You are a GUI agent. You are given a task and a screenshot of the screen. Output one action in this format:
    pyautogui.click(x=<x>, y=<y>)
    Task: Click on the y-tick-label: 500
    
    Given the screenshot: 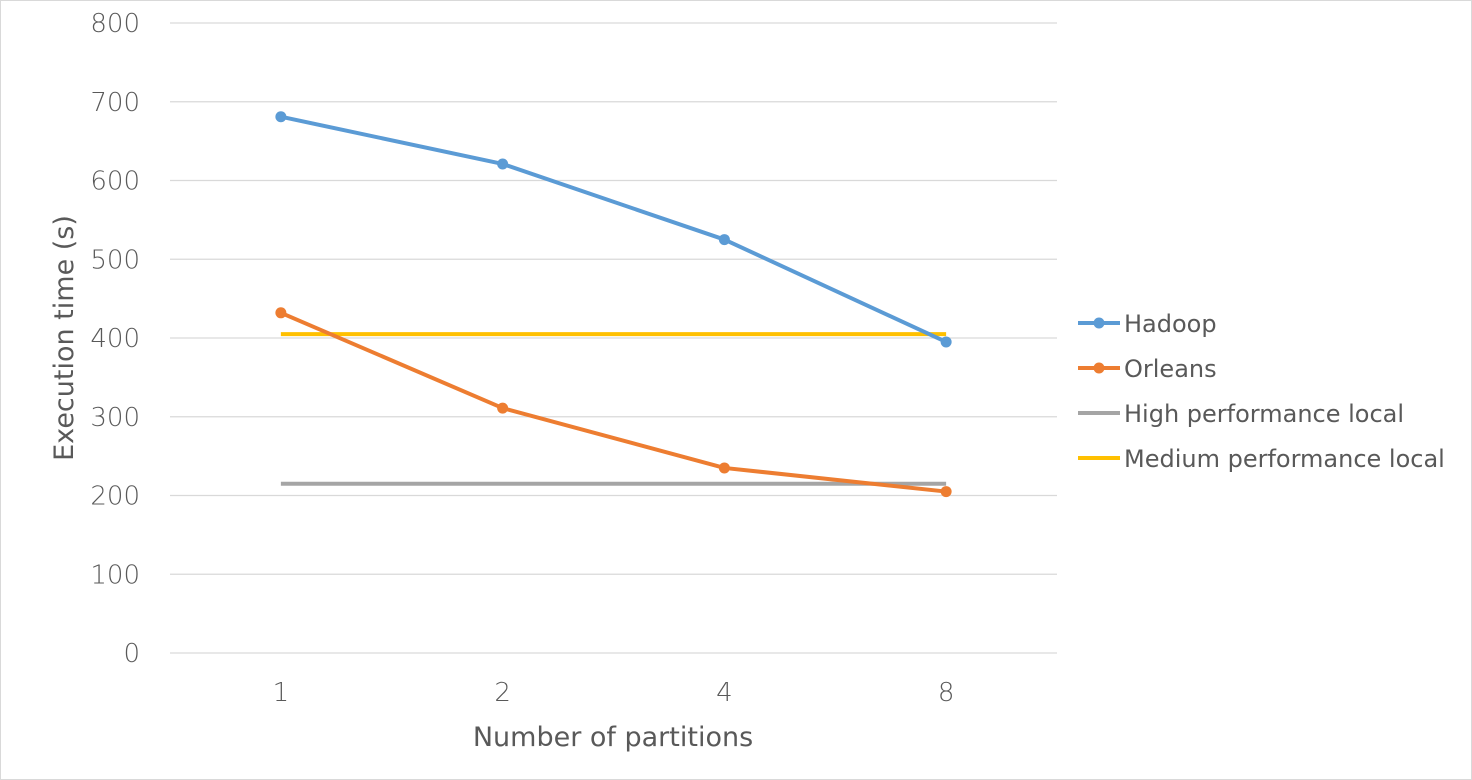 What is the action you would take?
    pyautogui.click(x=115, y=260)
    